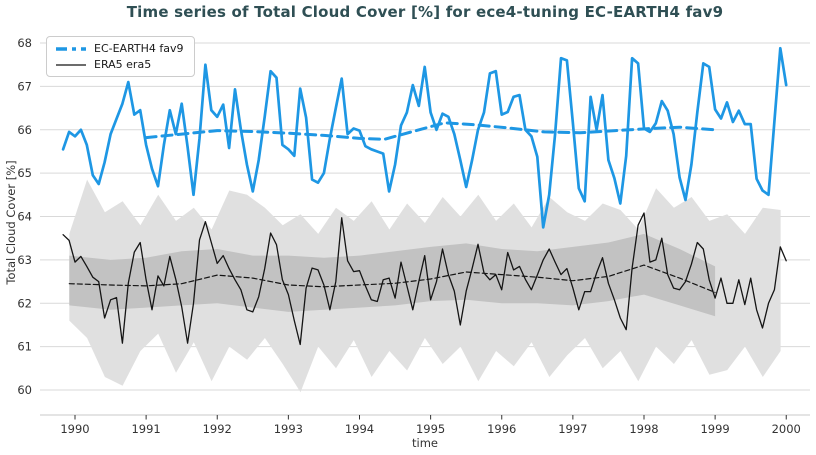 This screenshot has width=816, height=455. Describe the element at coordinates (120, 56) in the screenshot. I see `legend: EC-EARTH4 fav9 ERA5 era5` at that location.